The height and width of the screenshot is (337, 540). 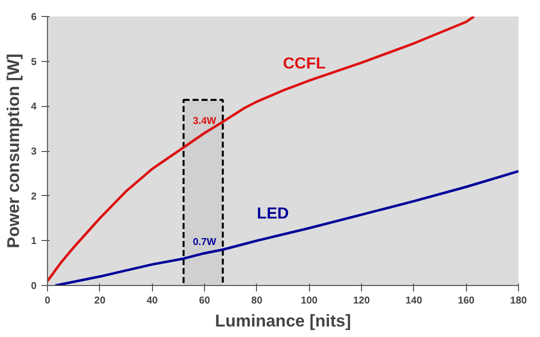 What do you see at coordinates (33, 17) in the screenshot?
I see `y-tick-label: 6` at bounding box center [33, 17].